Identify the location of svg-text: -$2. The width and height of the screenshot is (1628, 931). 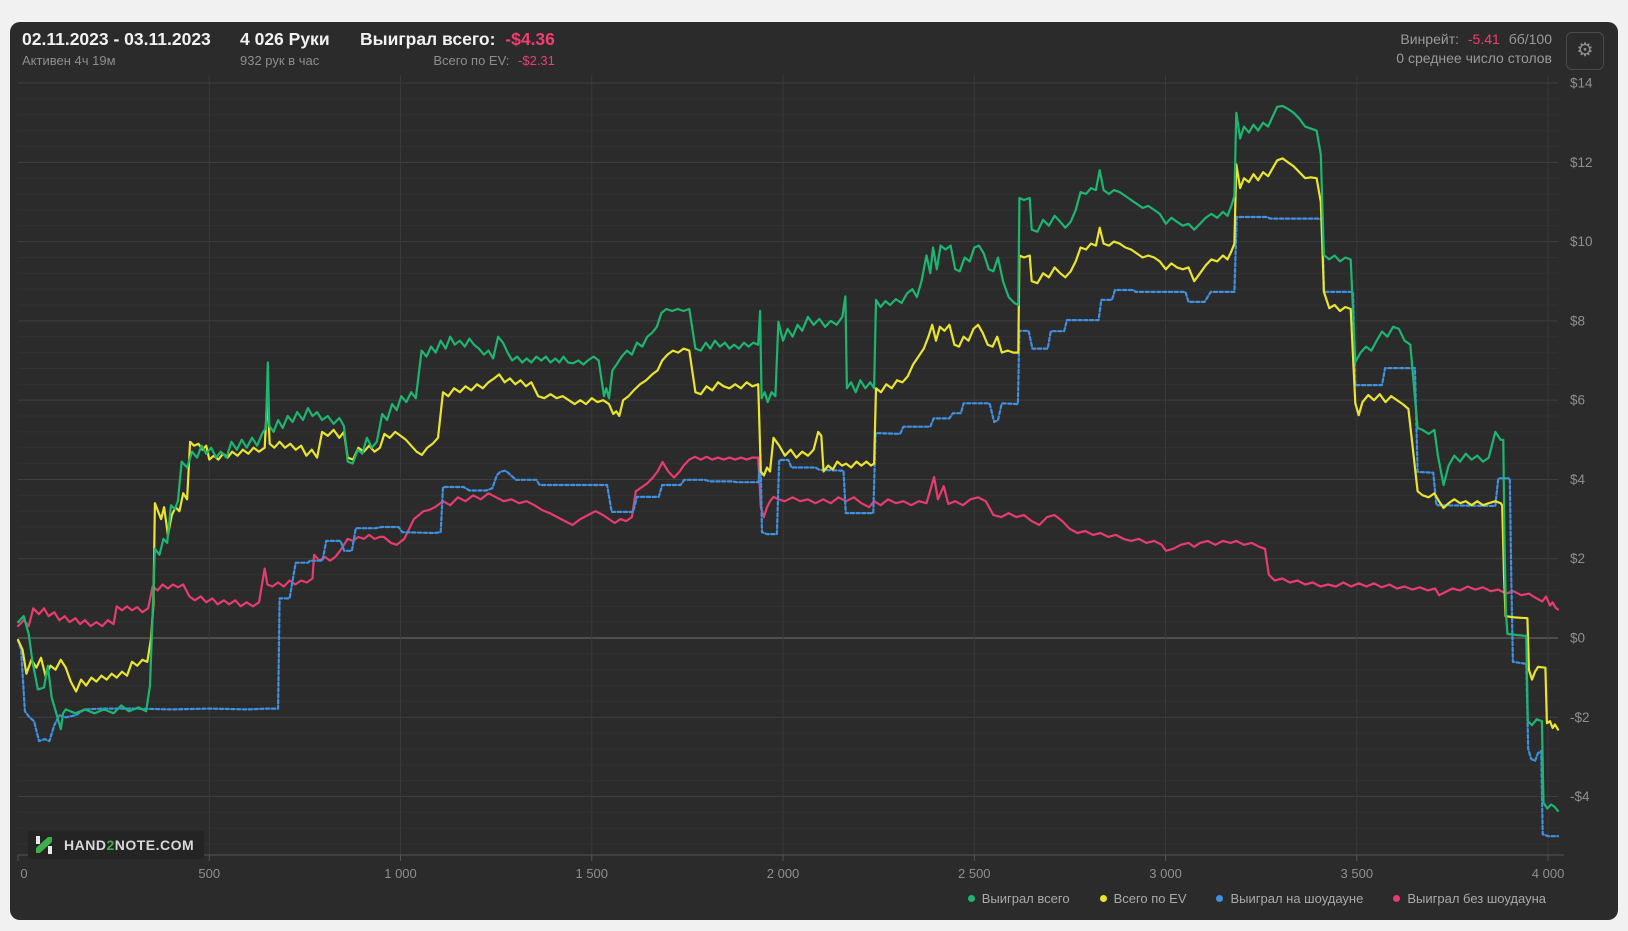
(1580, 717).